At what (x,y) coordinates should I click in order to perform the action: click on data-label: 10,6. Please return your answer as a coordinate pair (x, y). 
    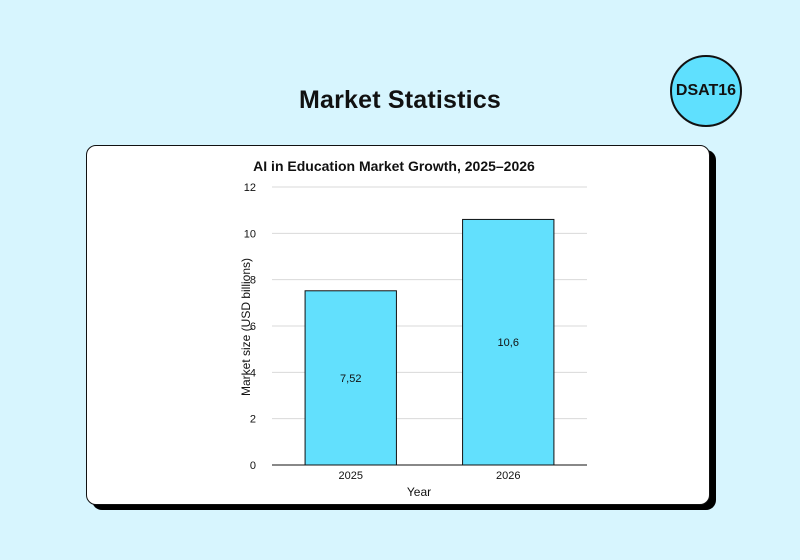
    Looking at the image, I should click on (508, 343).